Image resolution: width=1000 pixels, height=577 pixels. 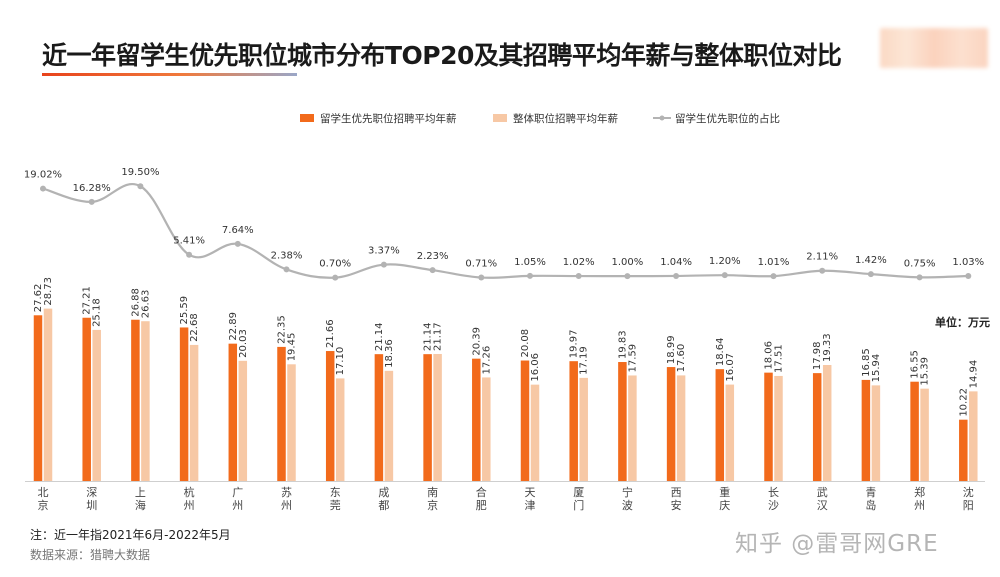 I want to click on share-label: 1.04%, so click(x=676, y=262).